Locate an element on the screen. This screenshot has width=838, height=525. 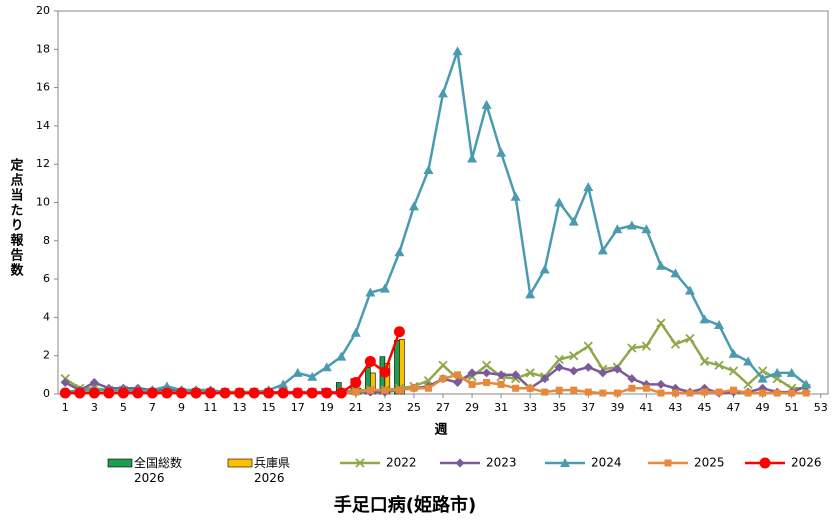
legend-label: 2024 is located at coordinates (606, 463).